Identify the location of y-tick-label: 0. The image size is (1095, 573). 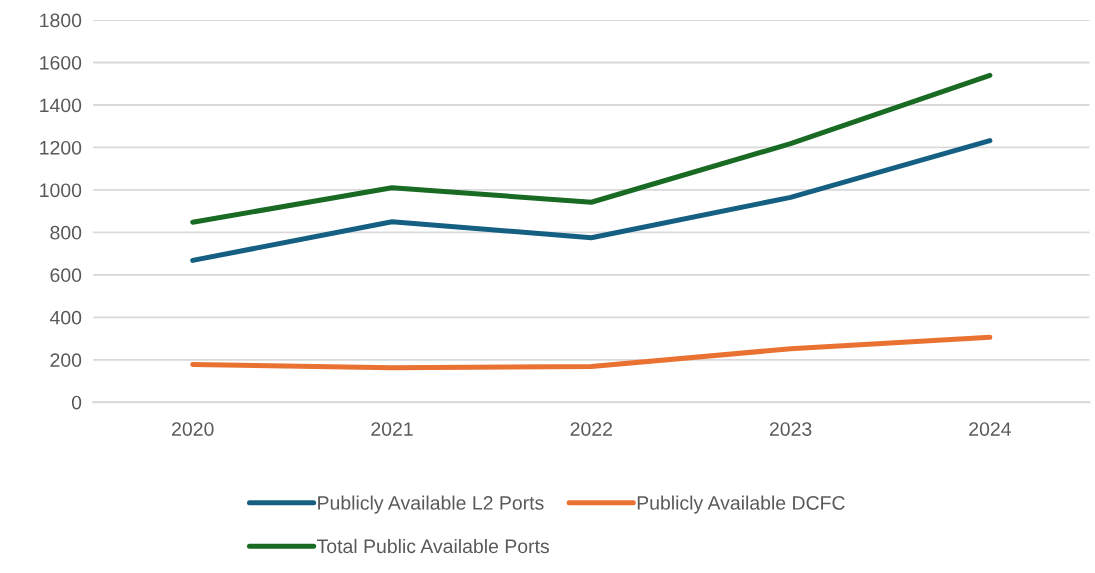
(76, 402).